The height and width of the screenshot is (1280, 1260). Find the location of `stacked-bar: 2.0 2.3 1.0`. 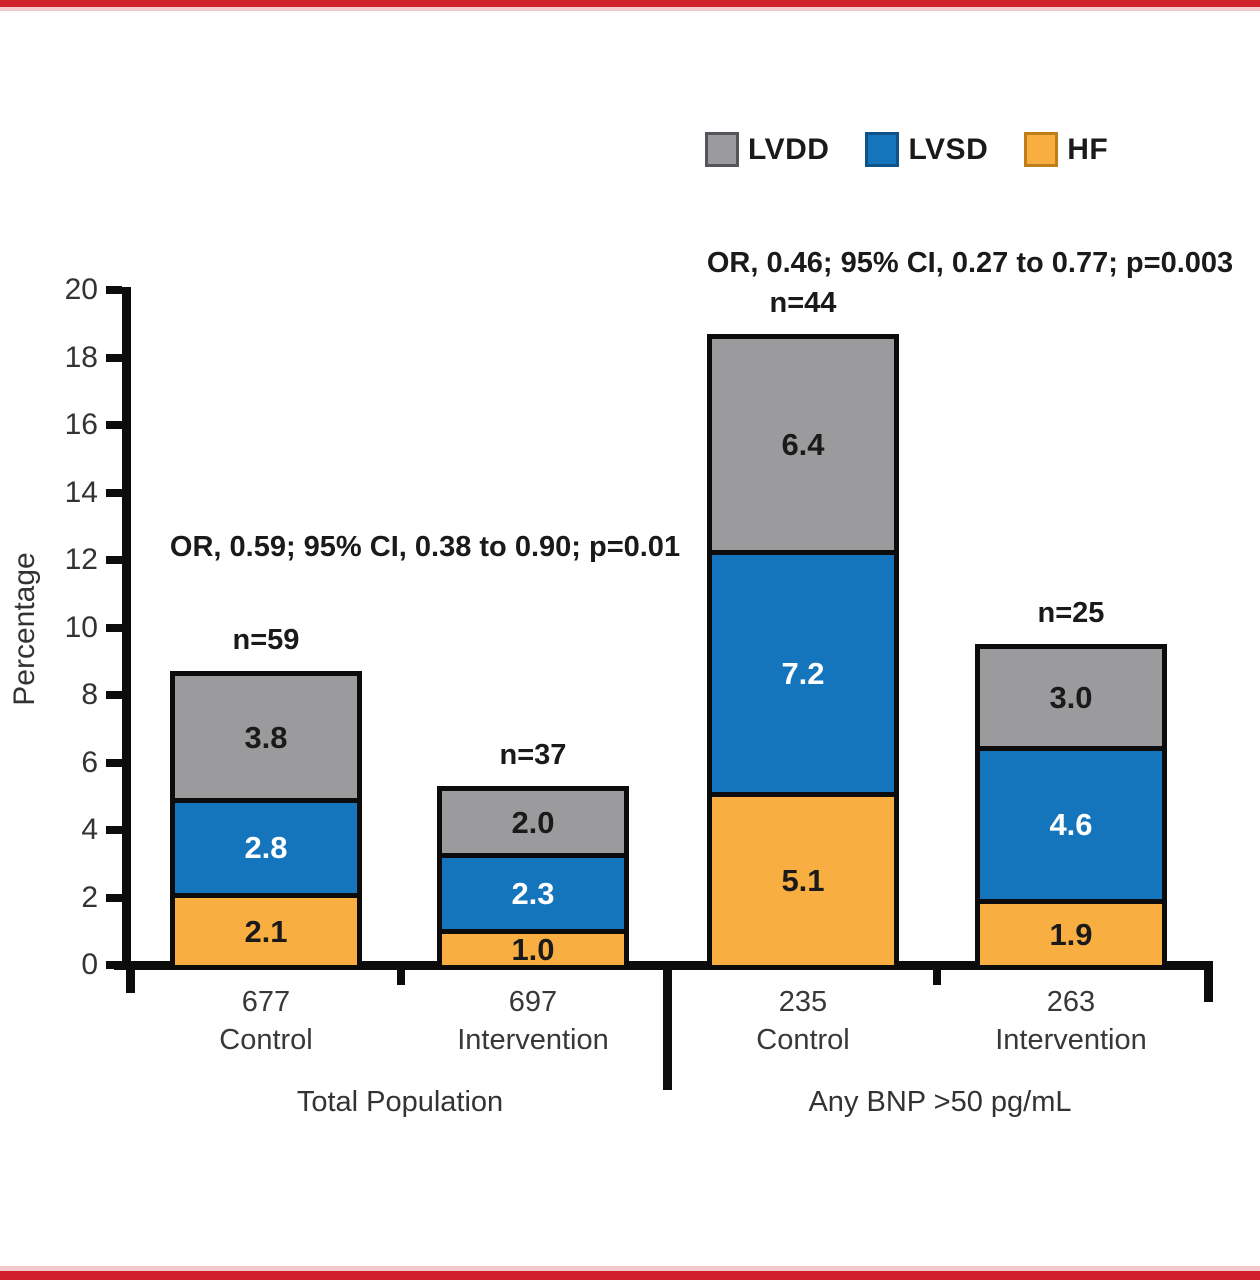

stacked-bar: 2.0 2.3 1.0 is located at coordinates (533, 878).